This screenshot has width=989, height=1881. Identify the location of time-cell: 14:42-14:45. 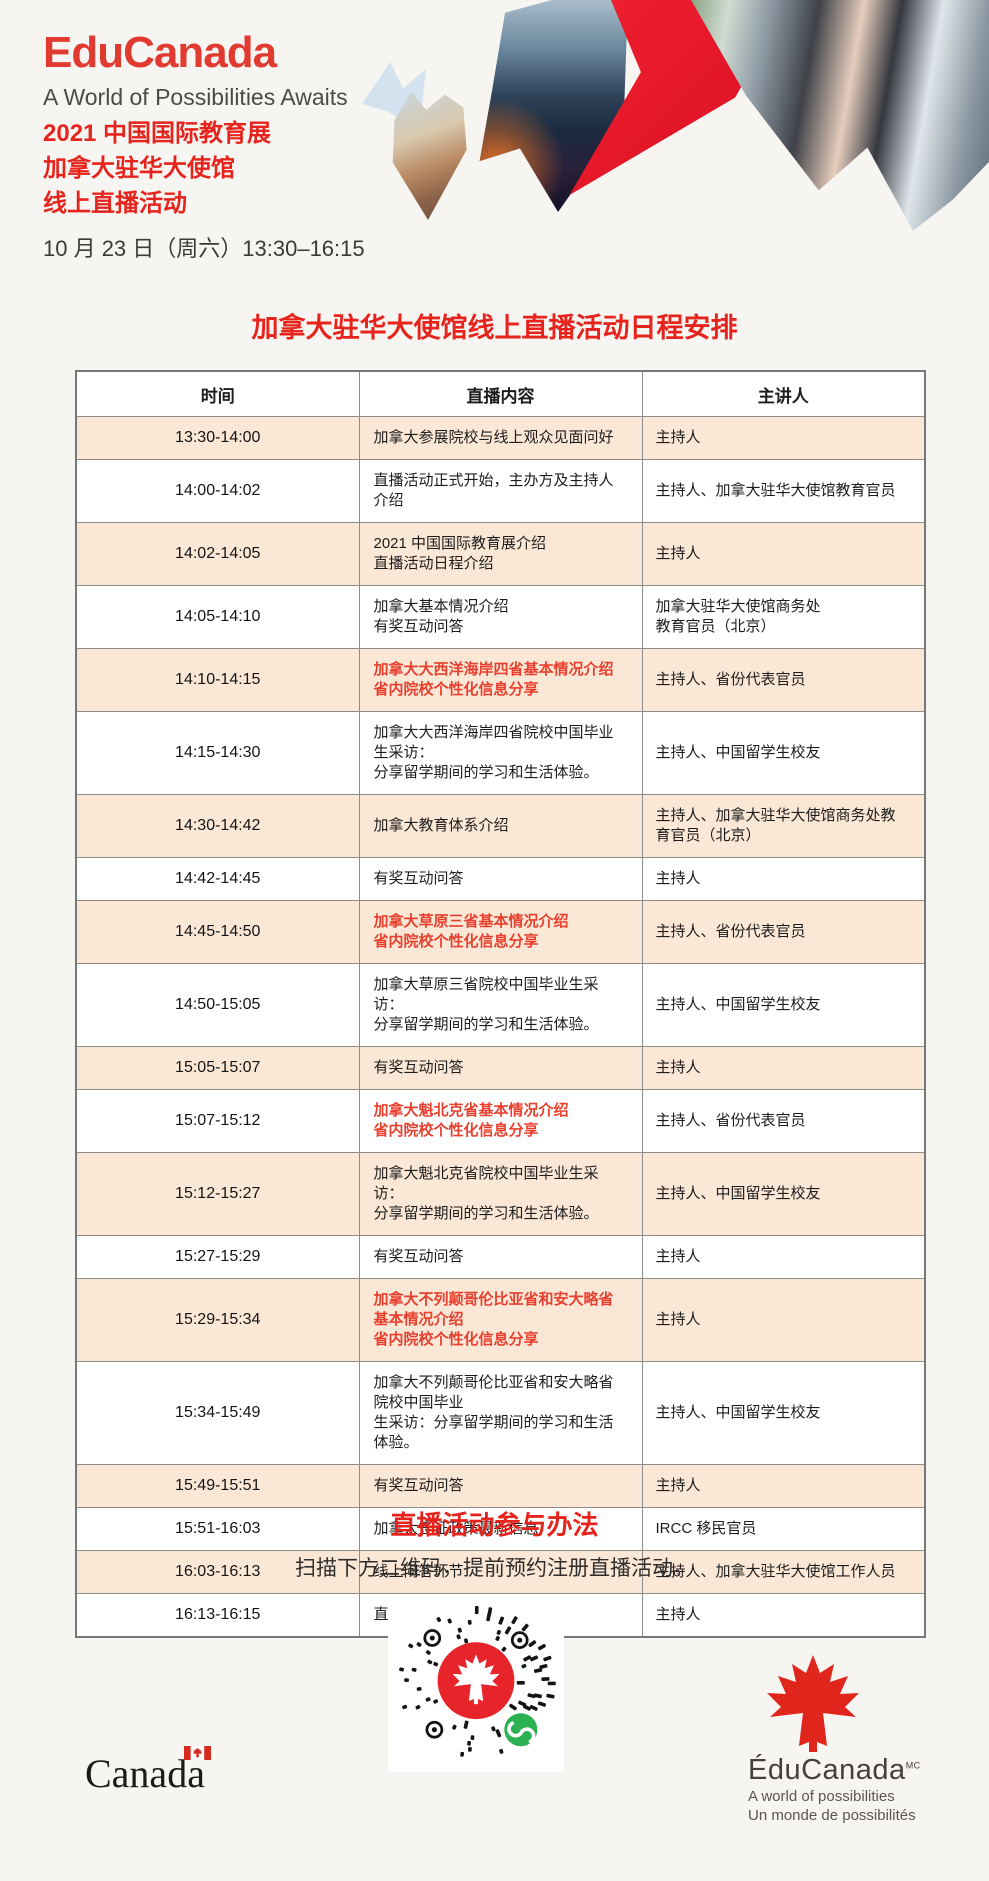
(217, 879).